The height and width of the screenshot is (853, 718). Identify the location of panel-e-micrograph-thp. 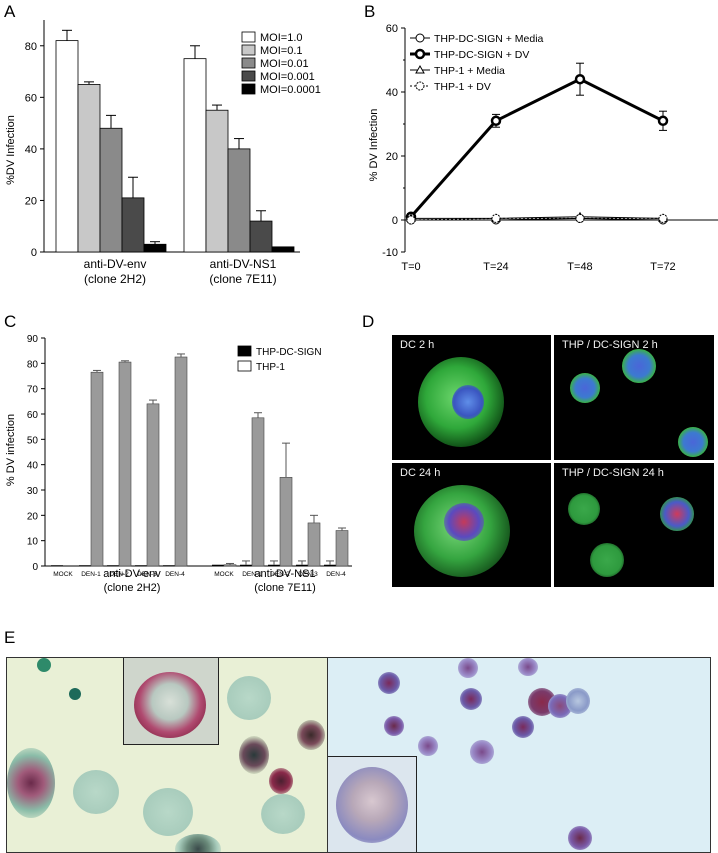
(519, 755).